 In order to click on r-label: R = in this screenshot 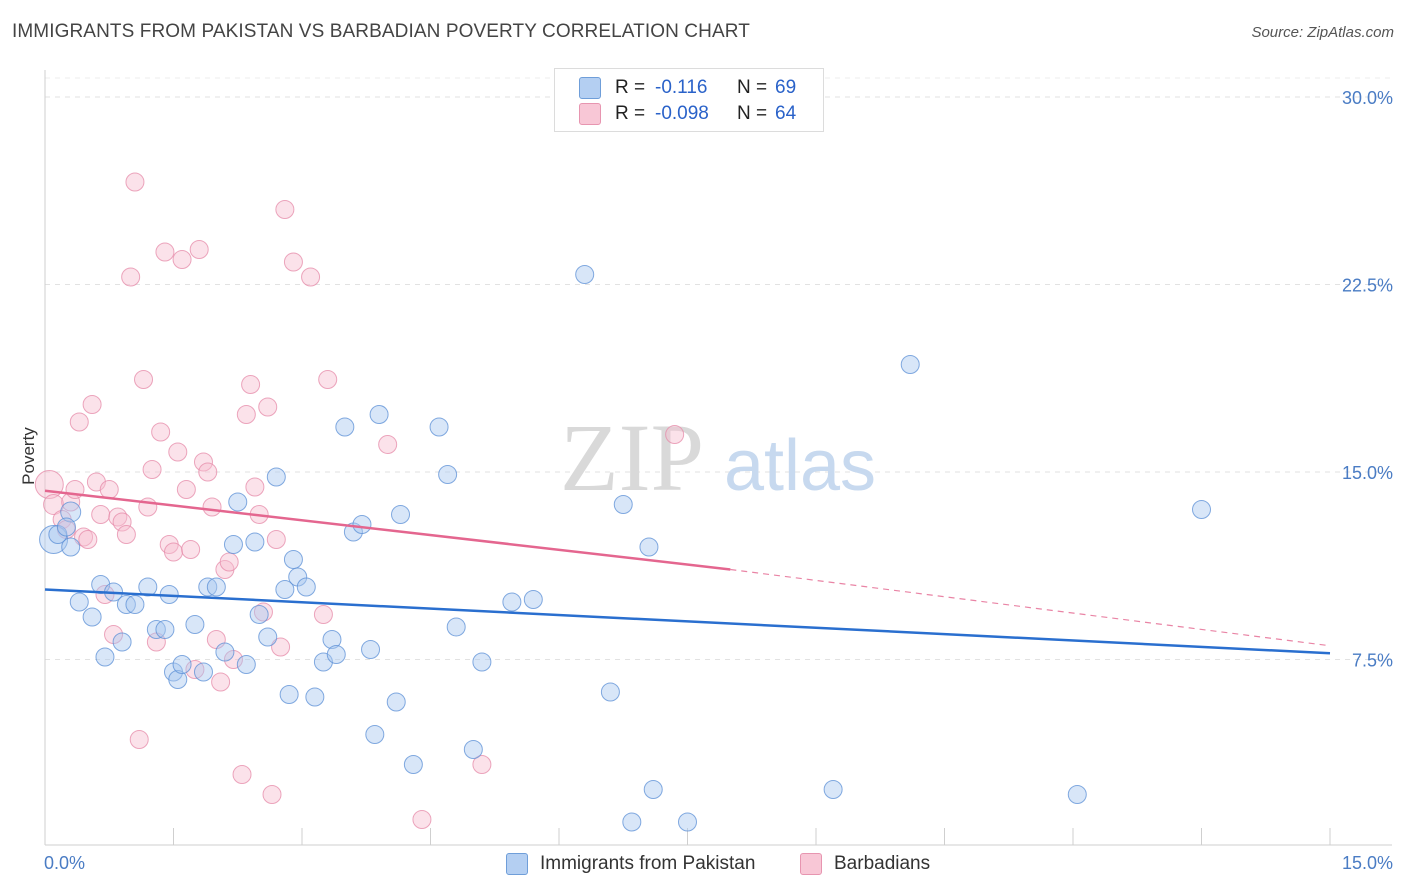, I will do `click(630, 87)`.